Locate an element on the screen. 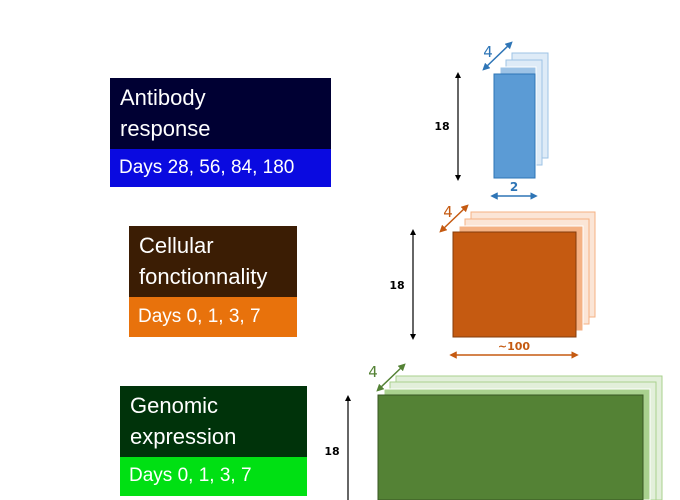 The width and height of the screenshot is (680, 500). width-label: ~100 is located at coordinates (514, 346).